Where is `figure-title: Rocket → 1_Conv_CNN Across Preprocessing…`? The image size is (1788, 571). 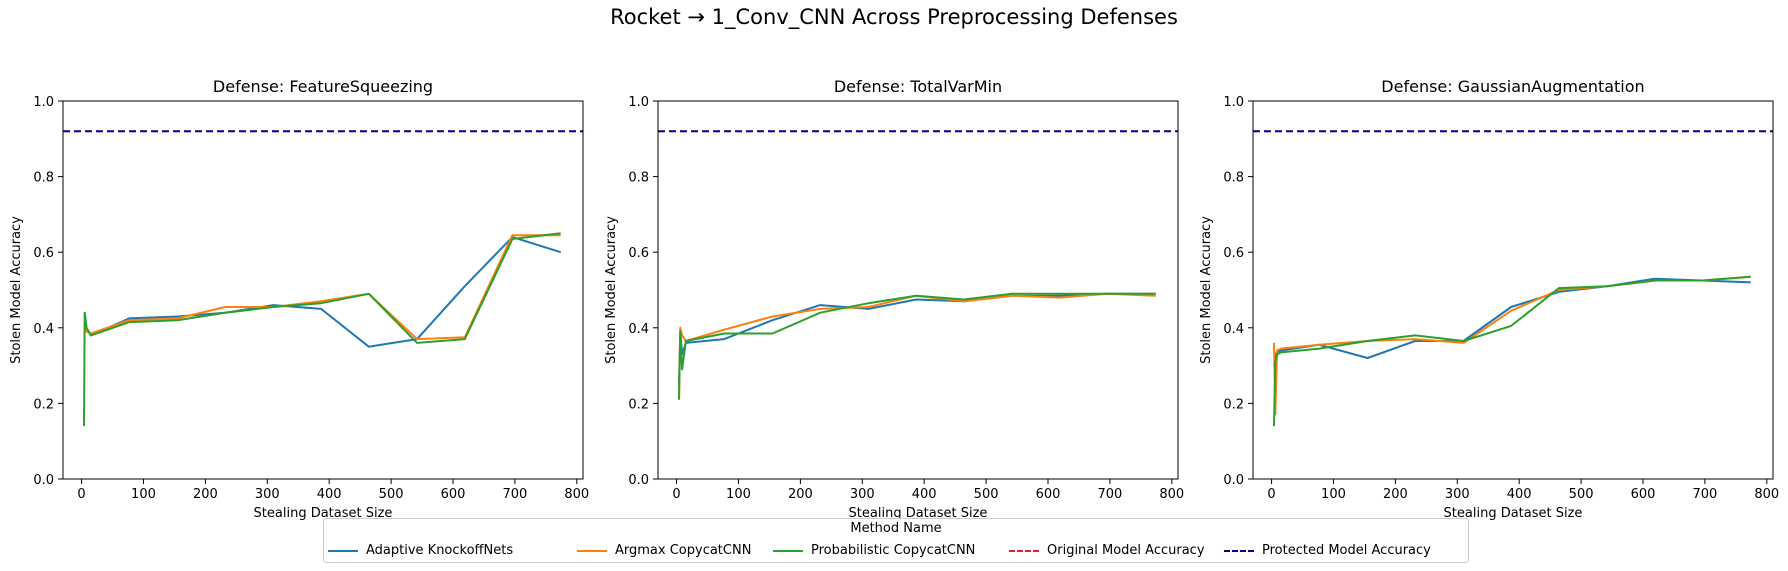 figure-title: Rocket → 1_Conv_CNN Across Preprocessing… is located at coordinates (894, 17).